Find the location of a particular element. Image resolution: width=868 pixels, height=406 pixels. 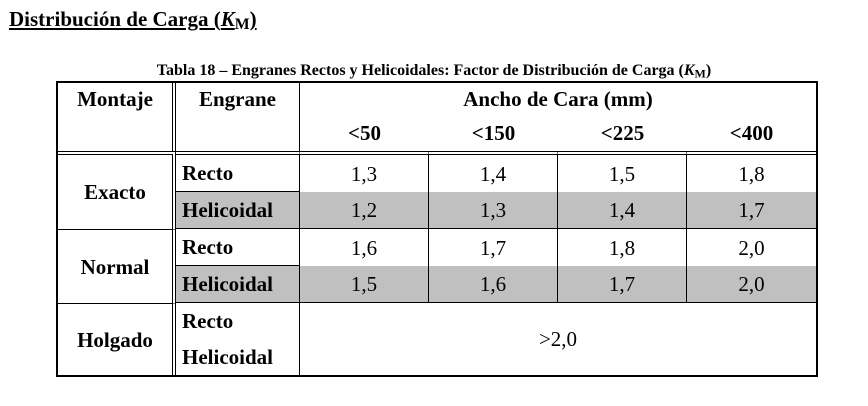

header-ancho-cara: Ancho de Cara (mm) is located at coordinates (558, 99).